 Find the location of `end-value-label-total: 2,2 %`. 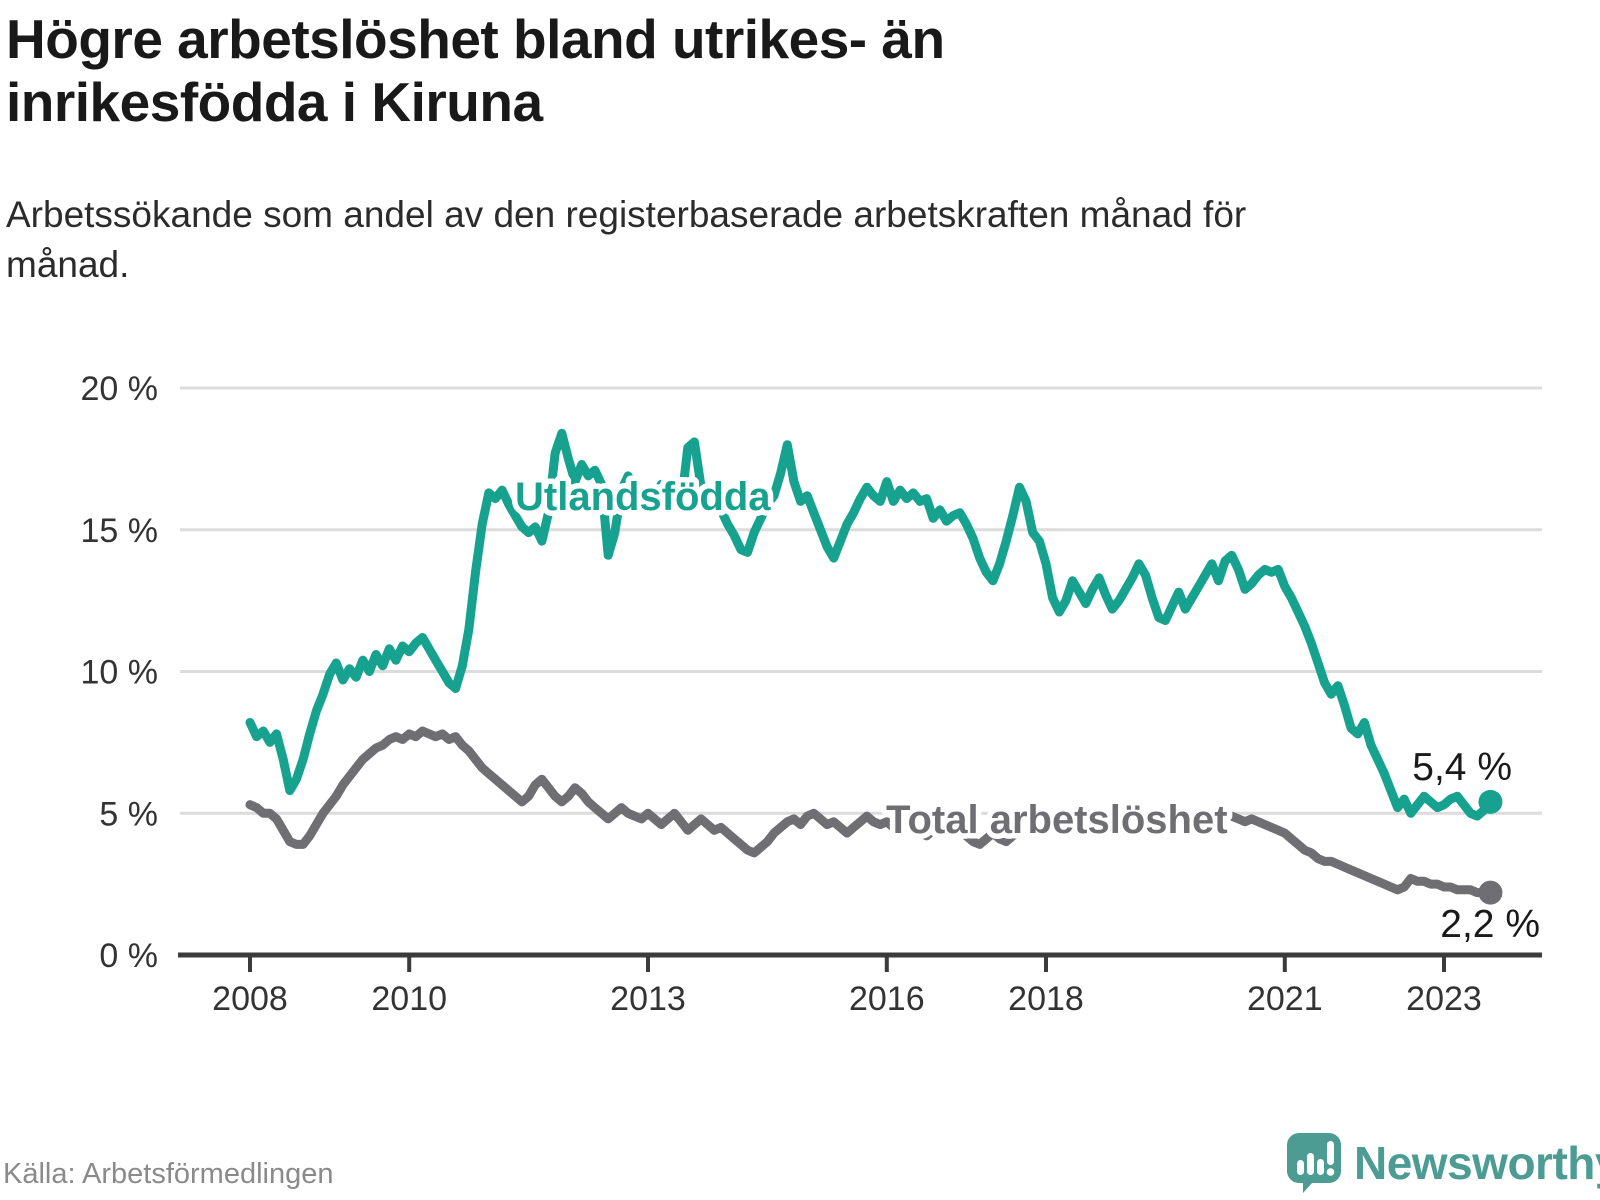

end-value-label-total: 2,2 % is located at coordinates (1490, 924).